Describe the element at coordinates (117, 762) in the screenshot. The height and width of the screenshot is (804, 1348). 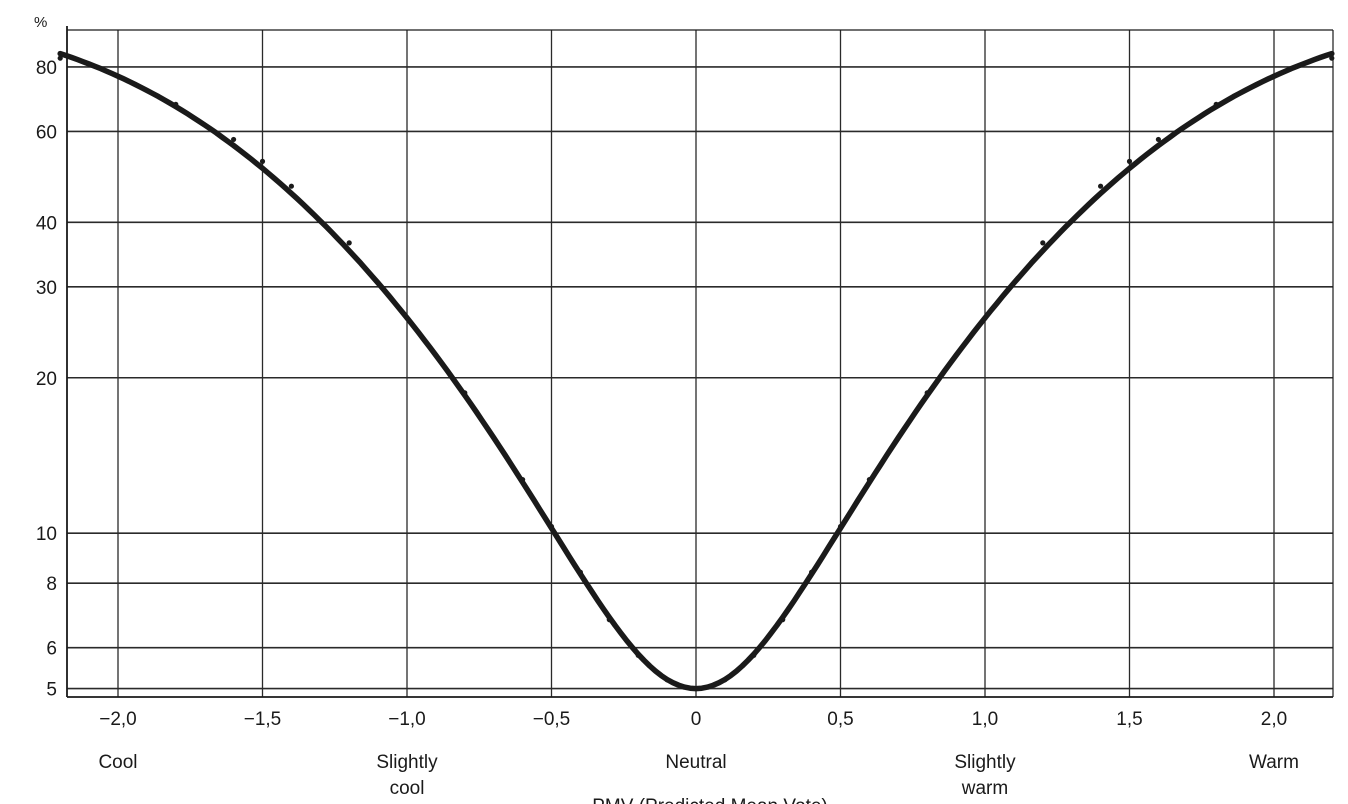
I see `sensation-label: Cool` at that location.